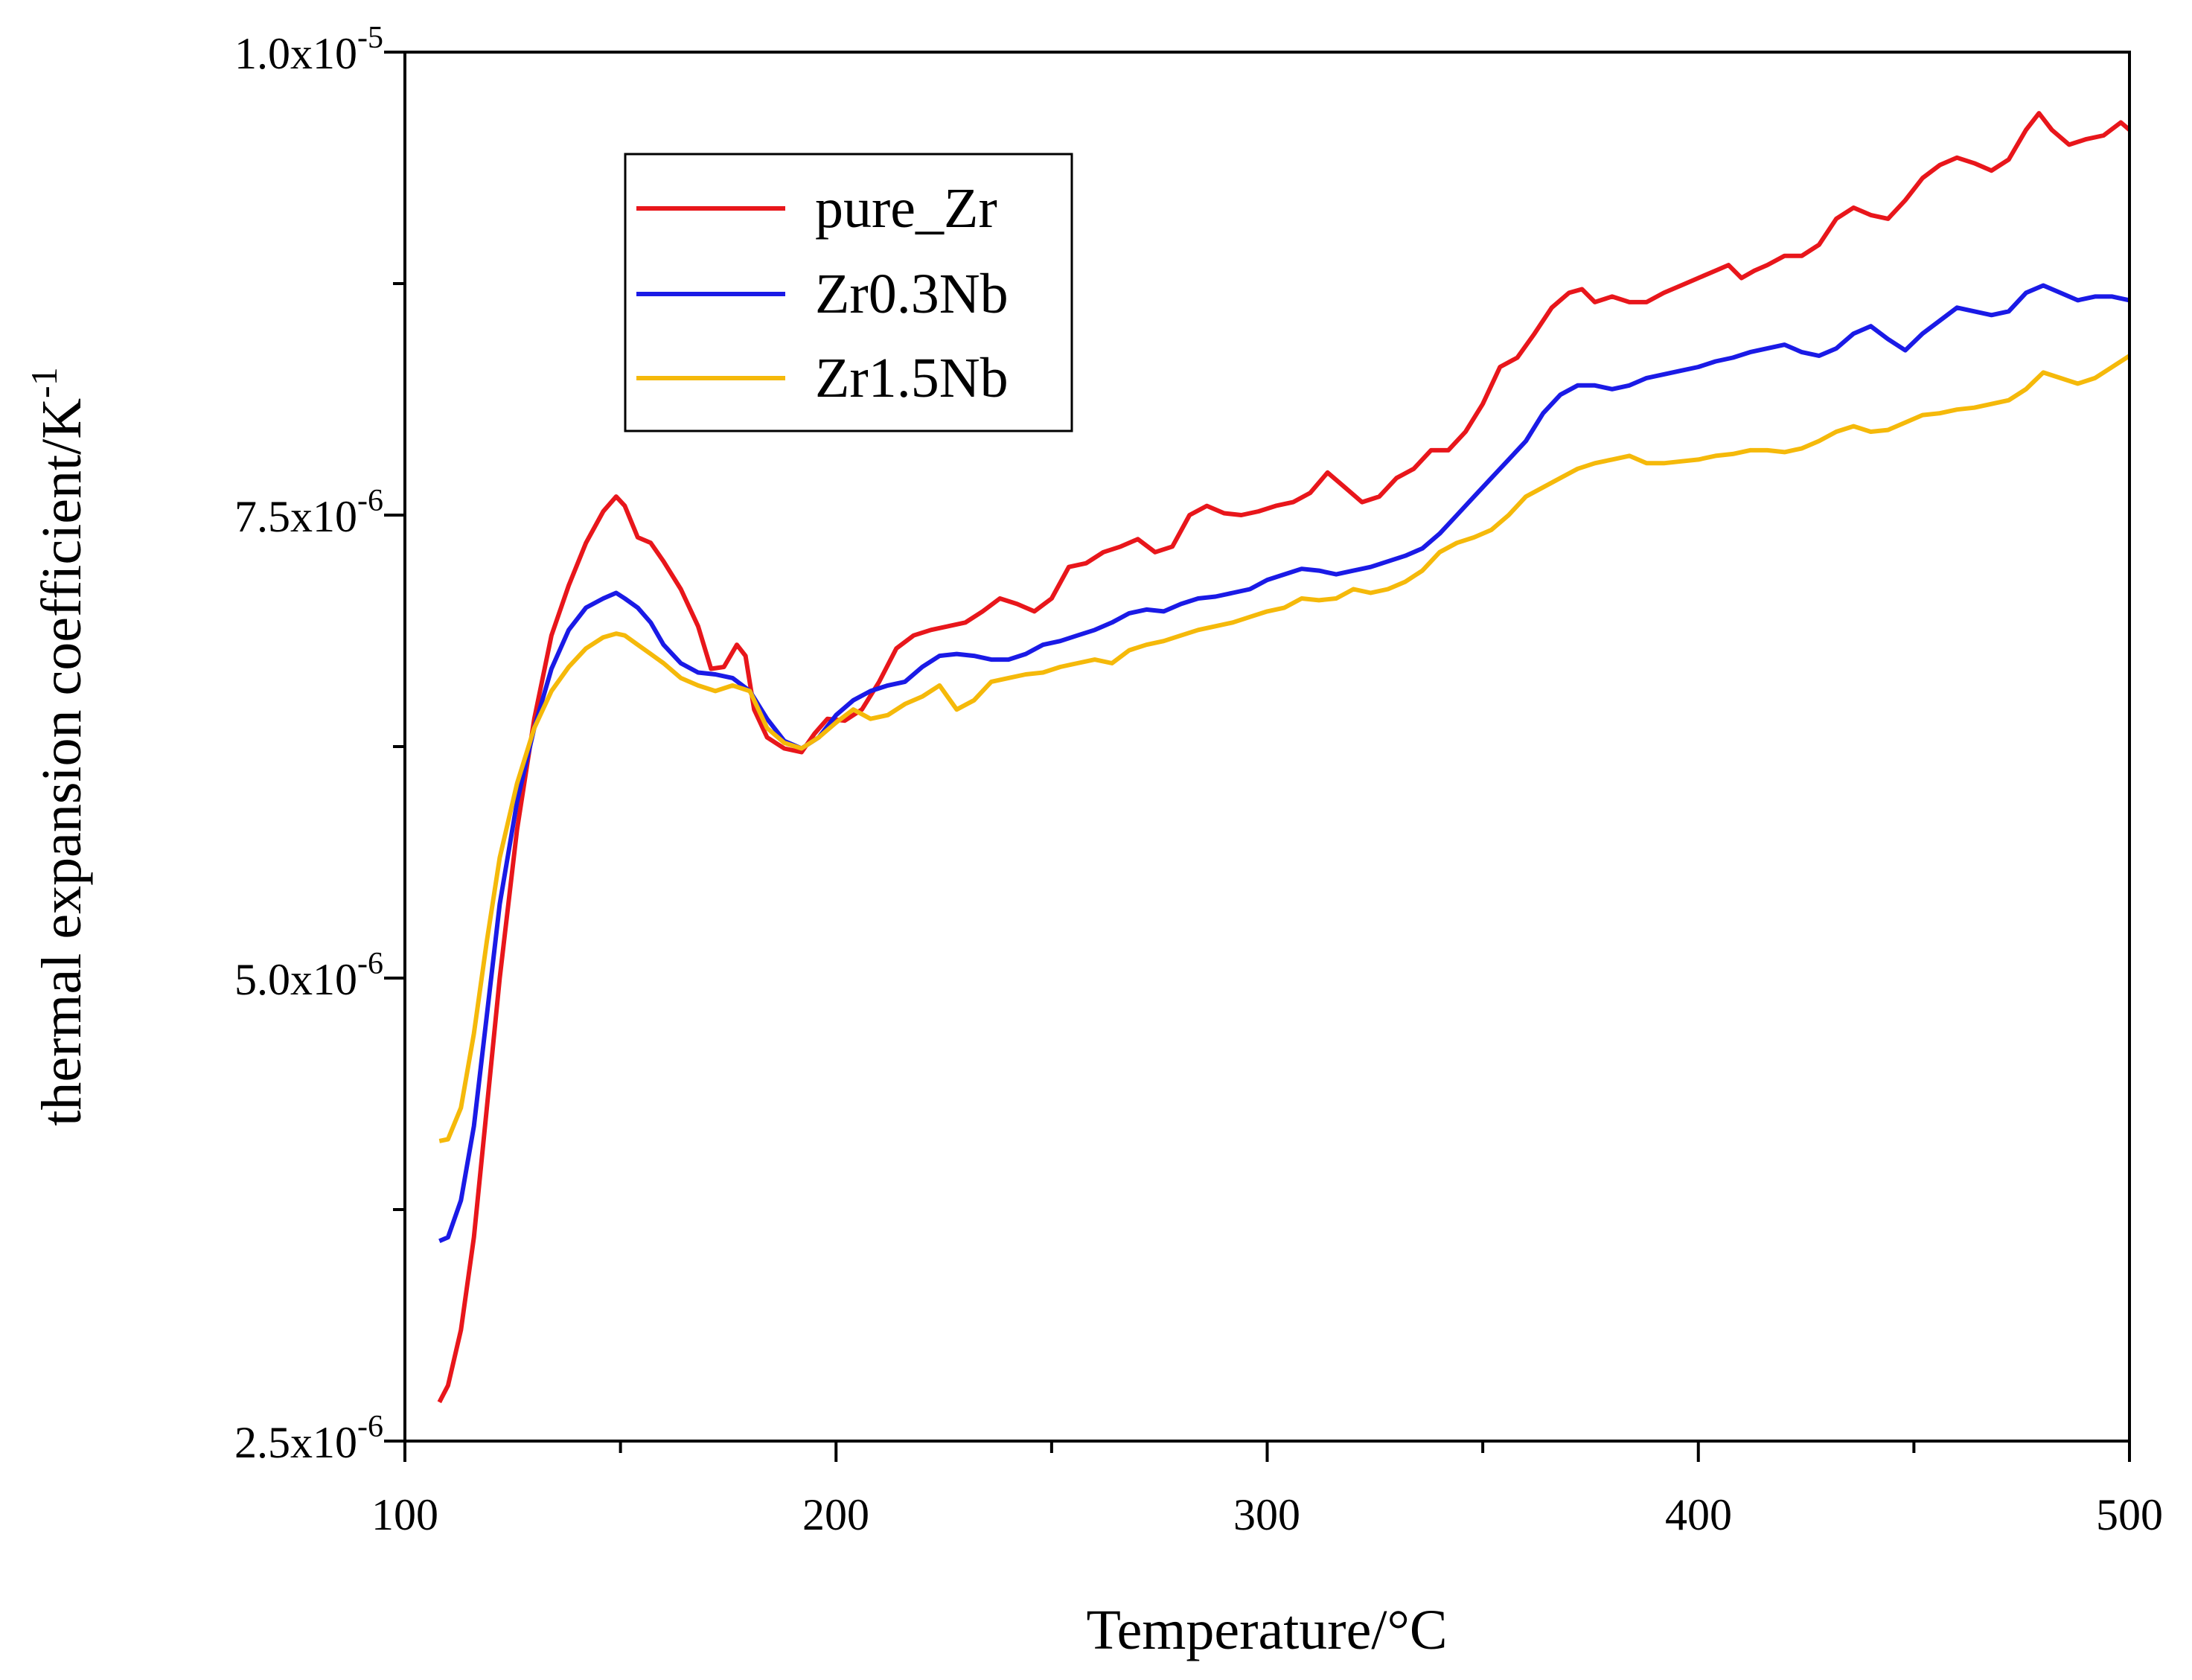 This screenshot has height=1680, width=2192. I want to click on y-tick-label: 2.5x10⁻⁶, so click(308, 1438).